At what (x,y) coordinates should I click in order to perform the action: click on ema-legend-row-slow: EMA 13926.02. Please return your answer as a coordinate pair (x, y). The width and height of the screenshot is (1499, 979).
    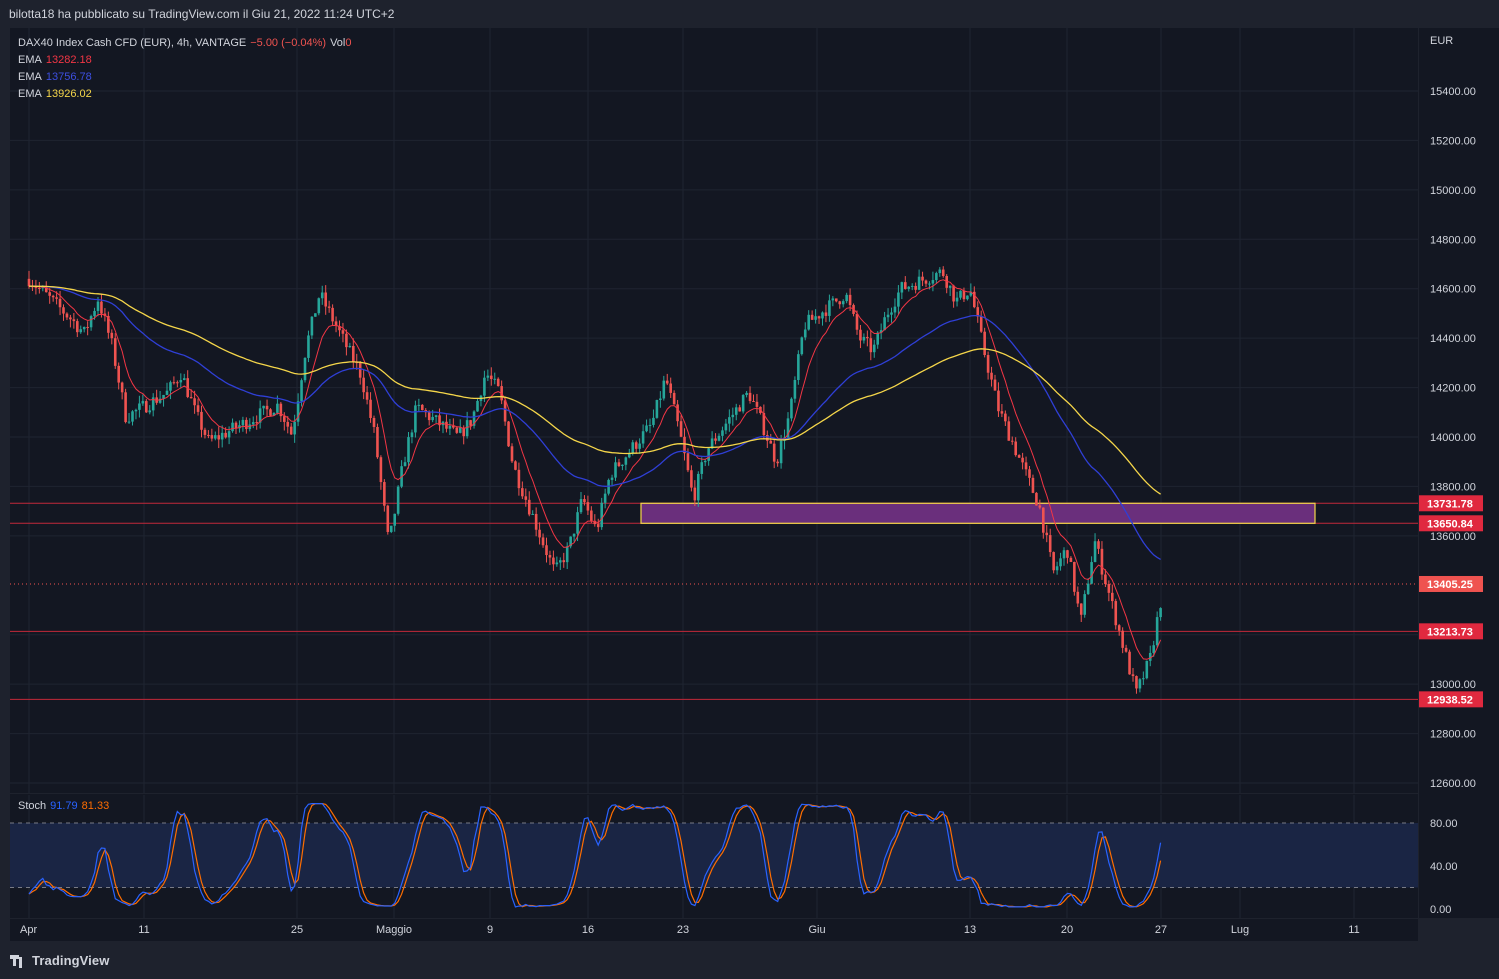
    Looking at the image, I should click on (186, 94).